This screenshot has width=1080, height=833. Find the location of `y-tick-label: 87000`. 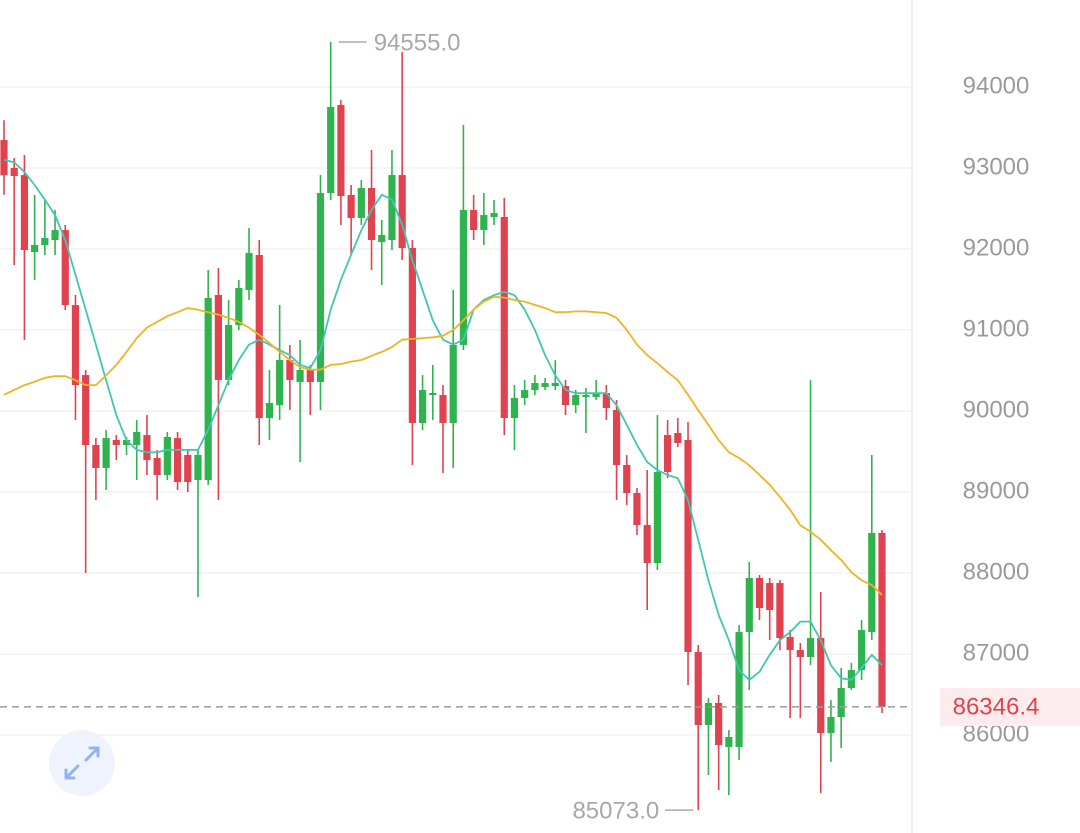

y-tick-label: 87000 is located at coordinates (996, 652).